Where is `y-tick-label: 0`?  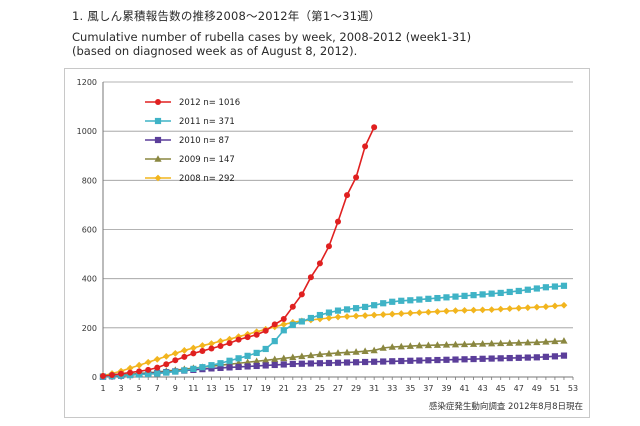
y-tick-label: 0 is located at coordinates (94, 377).